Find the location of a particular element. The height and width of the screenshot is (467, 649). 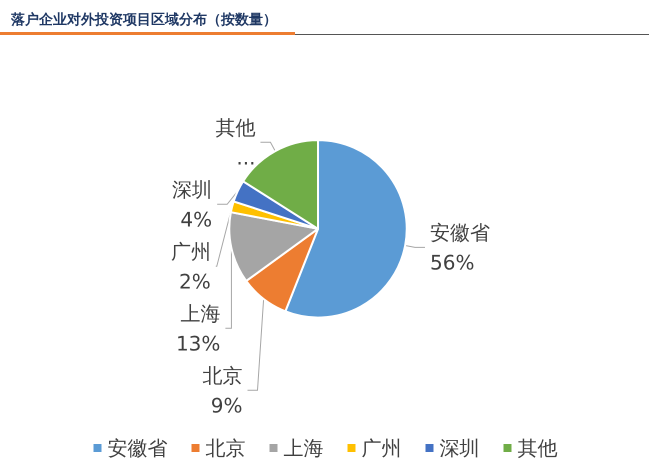

data-label: 9% is located at coordinates (226, 405).